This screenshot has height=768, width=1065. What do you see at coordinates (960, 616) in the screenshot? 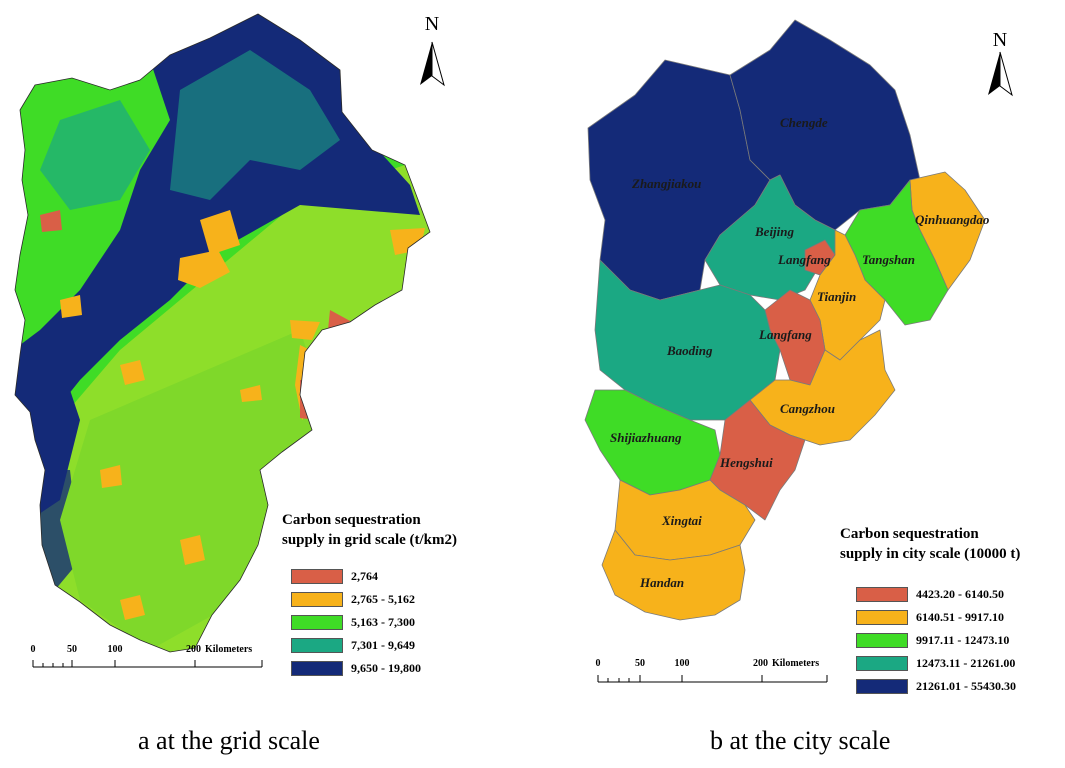
I see `legend-label: 6140.51 - 9917.10` at bounding box center [960, 616].